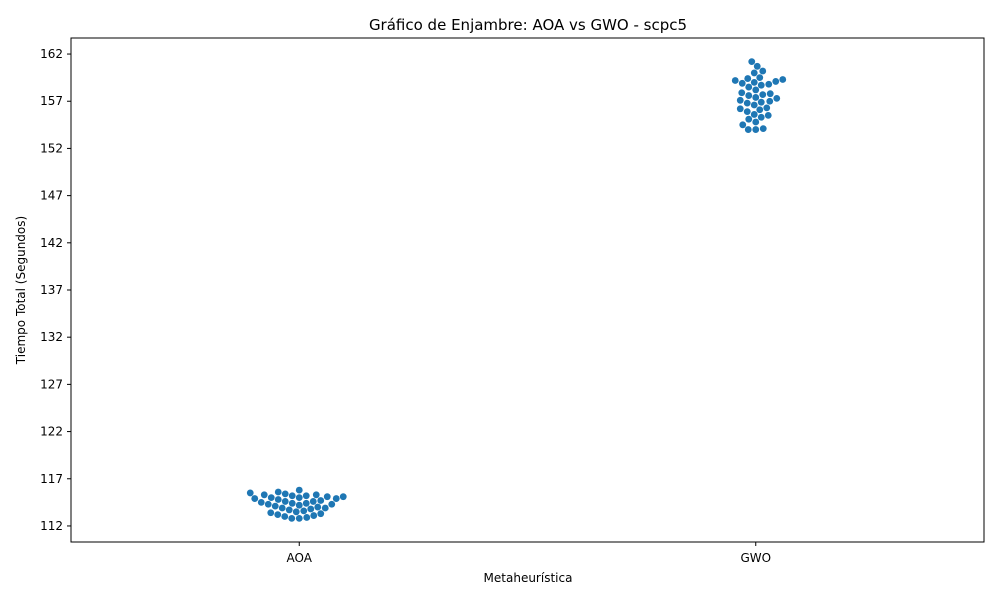  Describe the element at coordinates (51, 384) in the screenshot. I see `y-tick-label-3: 127` at that location.